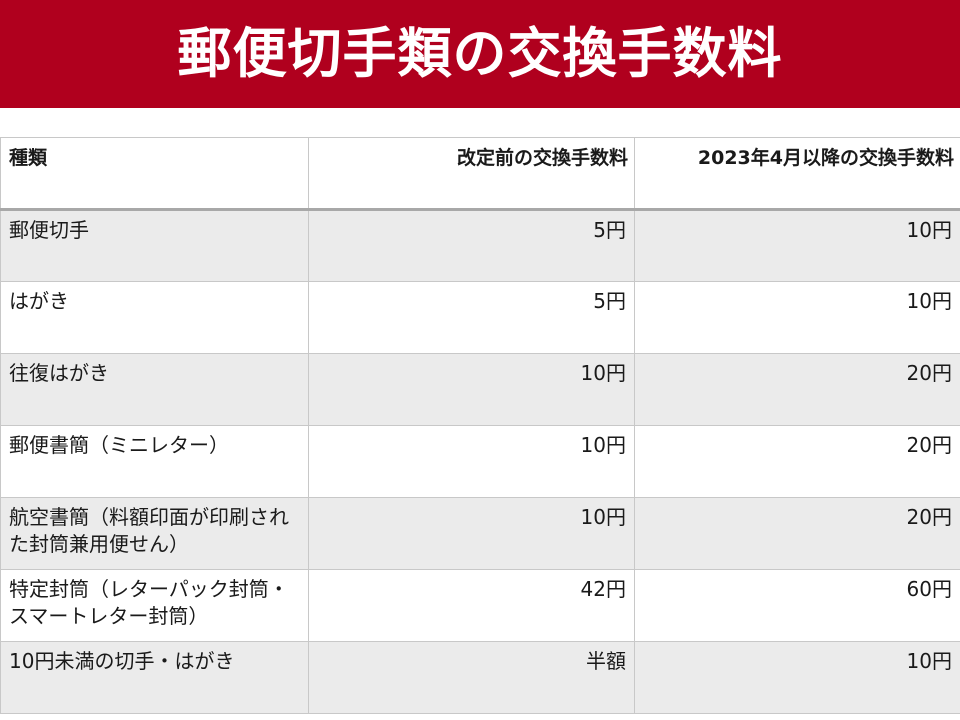 The image size is (960, 720). Describe the element at coordinates (471, 677) in the screenshot. I see `cell-fee-before: 半額` at that location.